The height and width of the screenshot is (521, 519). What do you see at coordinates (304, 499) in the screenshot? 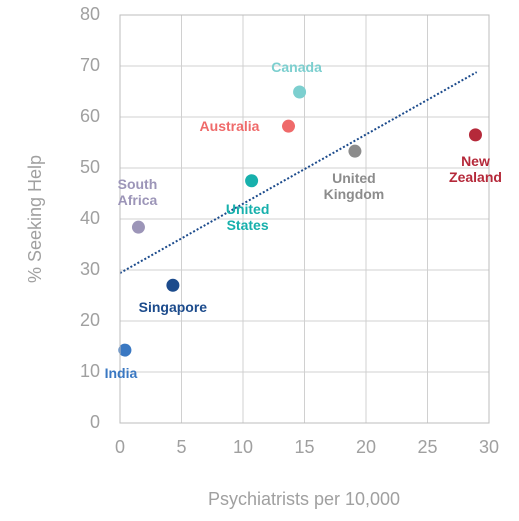
I see `x-axis-title: Psychiatrists per 10,000` at bounding box center [304, 499].